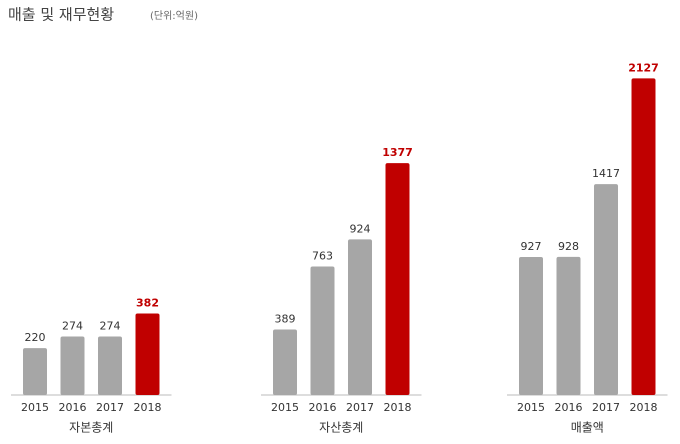 The height and width of the screenshot is (444, 680). I want to click on panel-title: 자본총계, so click(91, 428).